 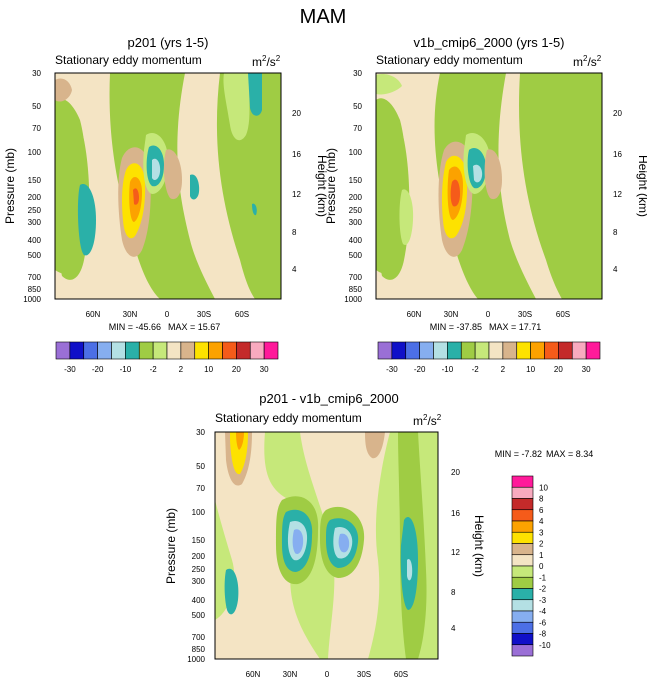 I want to click on panel-title: p201 - v1b_cmip6_2000, so click(x=329, y=398).